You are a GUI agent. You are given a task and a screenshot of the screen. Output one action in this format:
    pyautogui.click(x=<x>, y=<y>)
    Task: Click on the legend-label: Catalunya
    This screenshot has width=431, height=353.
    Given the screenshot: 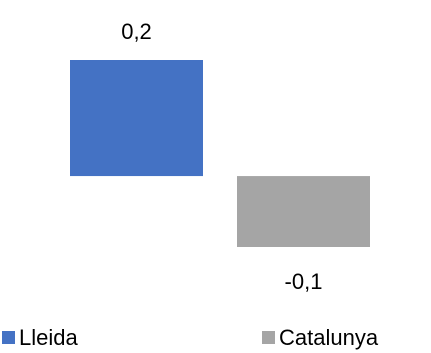 What is the action you would take?
    pyautogui.click(x=329, y=337)
    